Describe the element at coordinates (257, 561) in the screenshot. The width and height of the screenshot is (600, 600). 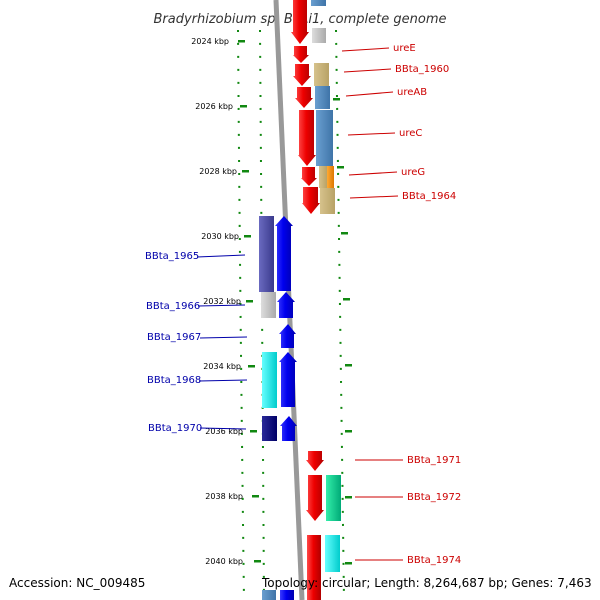
I see `kbp-tick-2040` at that location.